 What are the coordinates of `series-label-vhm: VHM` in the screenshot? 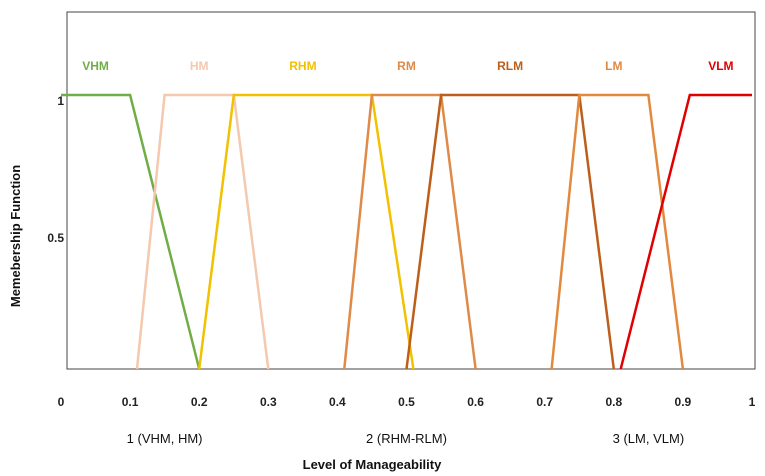 It's located at (95, 66).